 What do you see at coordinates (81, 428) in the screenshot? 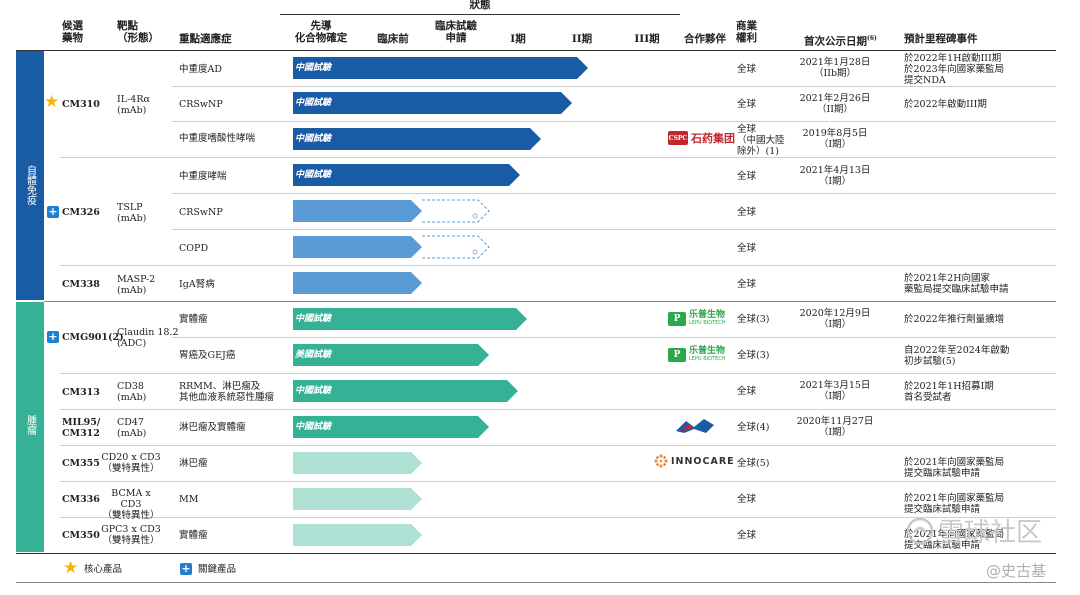
I see `candidate-mil95: MIL95/ CM312` at bounding box center [81, 428].